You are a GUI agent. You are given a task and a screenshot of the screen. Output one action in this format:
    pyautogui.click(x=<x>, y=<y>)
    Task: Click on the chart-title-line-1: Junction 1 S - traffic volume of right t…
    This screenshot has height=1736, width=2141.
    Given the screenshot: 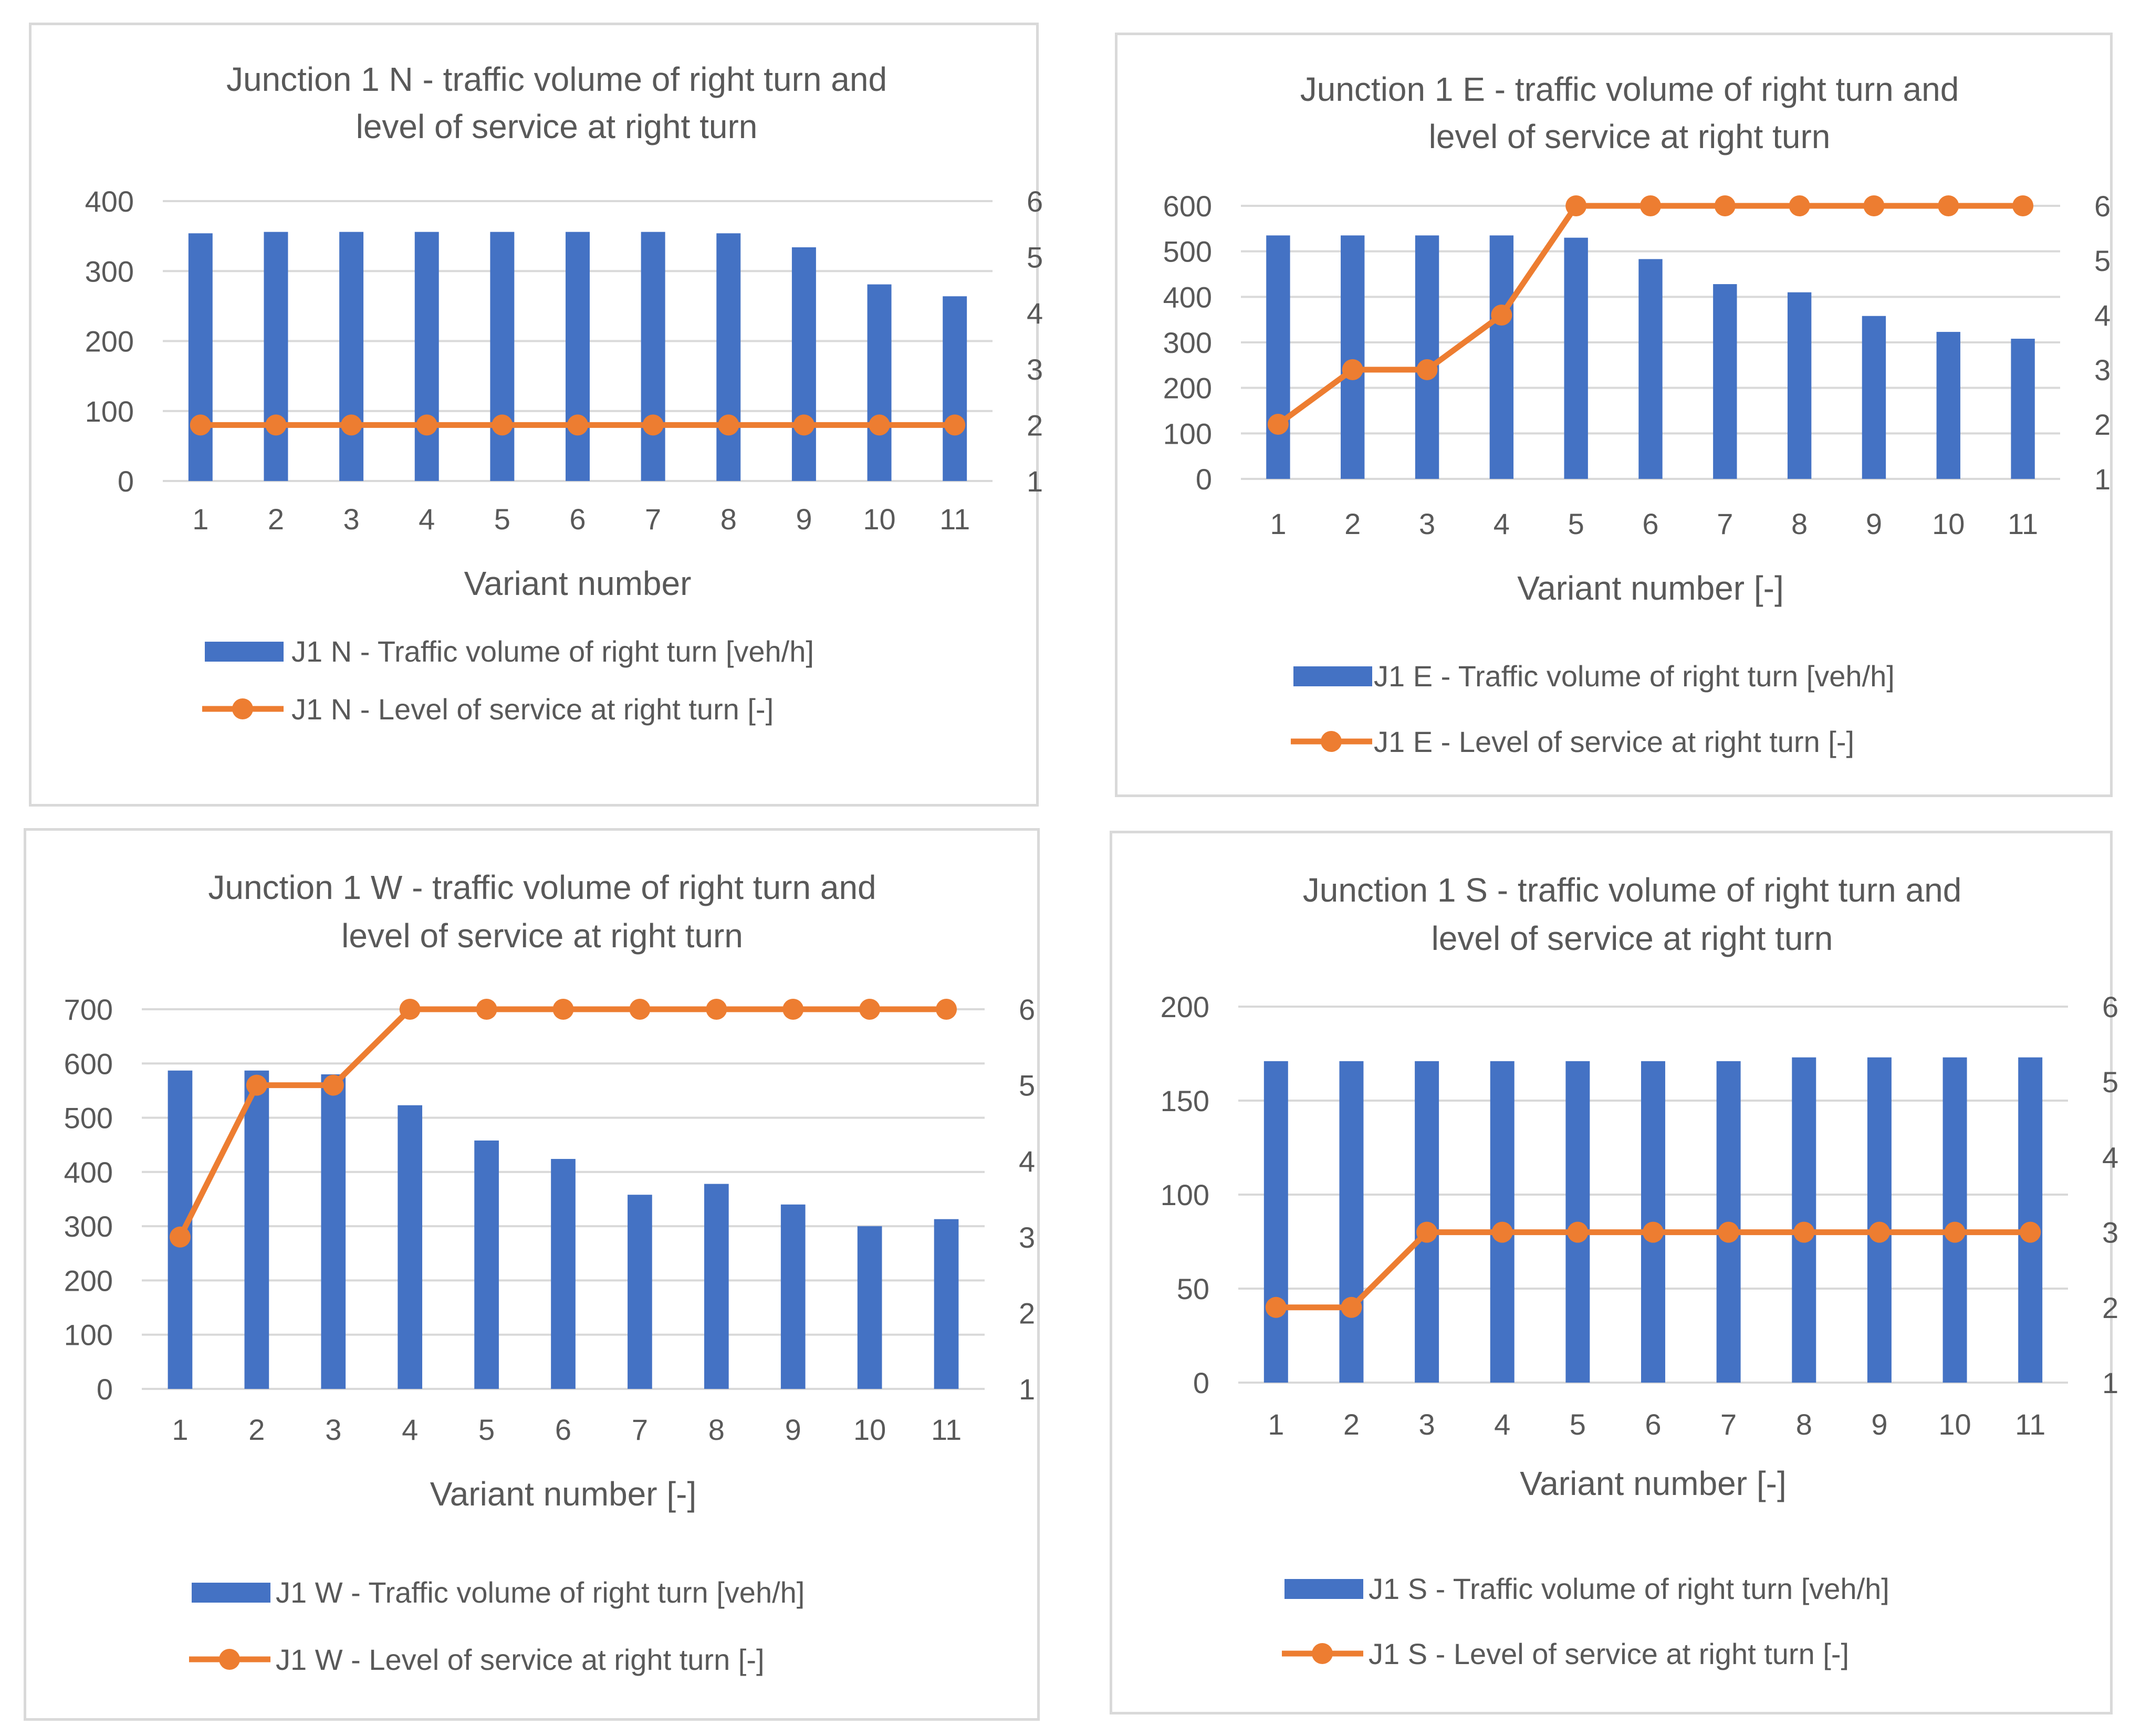 What is the action you would take?
    pyautogui.click(x=1632, y=890)
    